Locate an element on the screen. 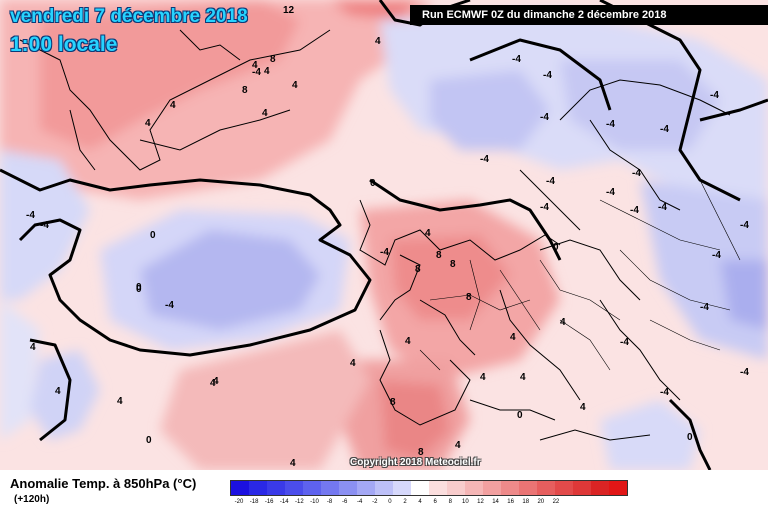  color-scale-tick: 20 is located at coordinates (541, 502).